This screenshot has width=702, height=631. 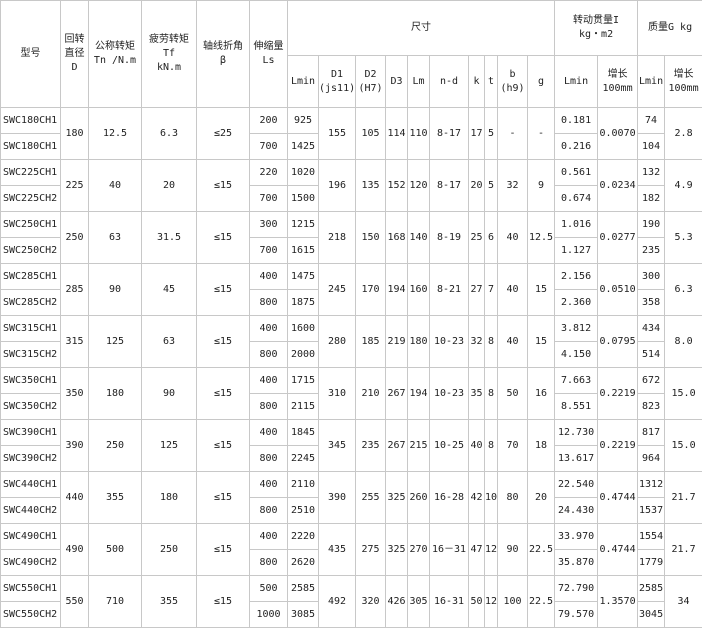 What do you see at coordinates (683, 185) in the screenshot?
I see `data-cell: 4.9` at bounding box center [683, 185].